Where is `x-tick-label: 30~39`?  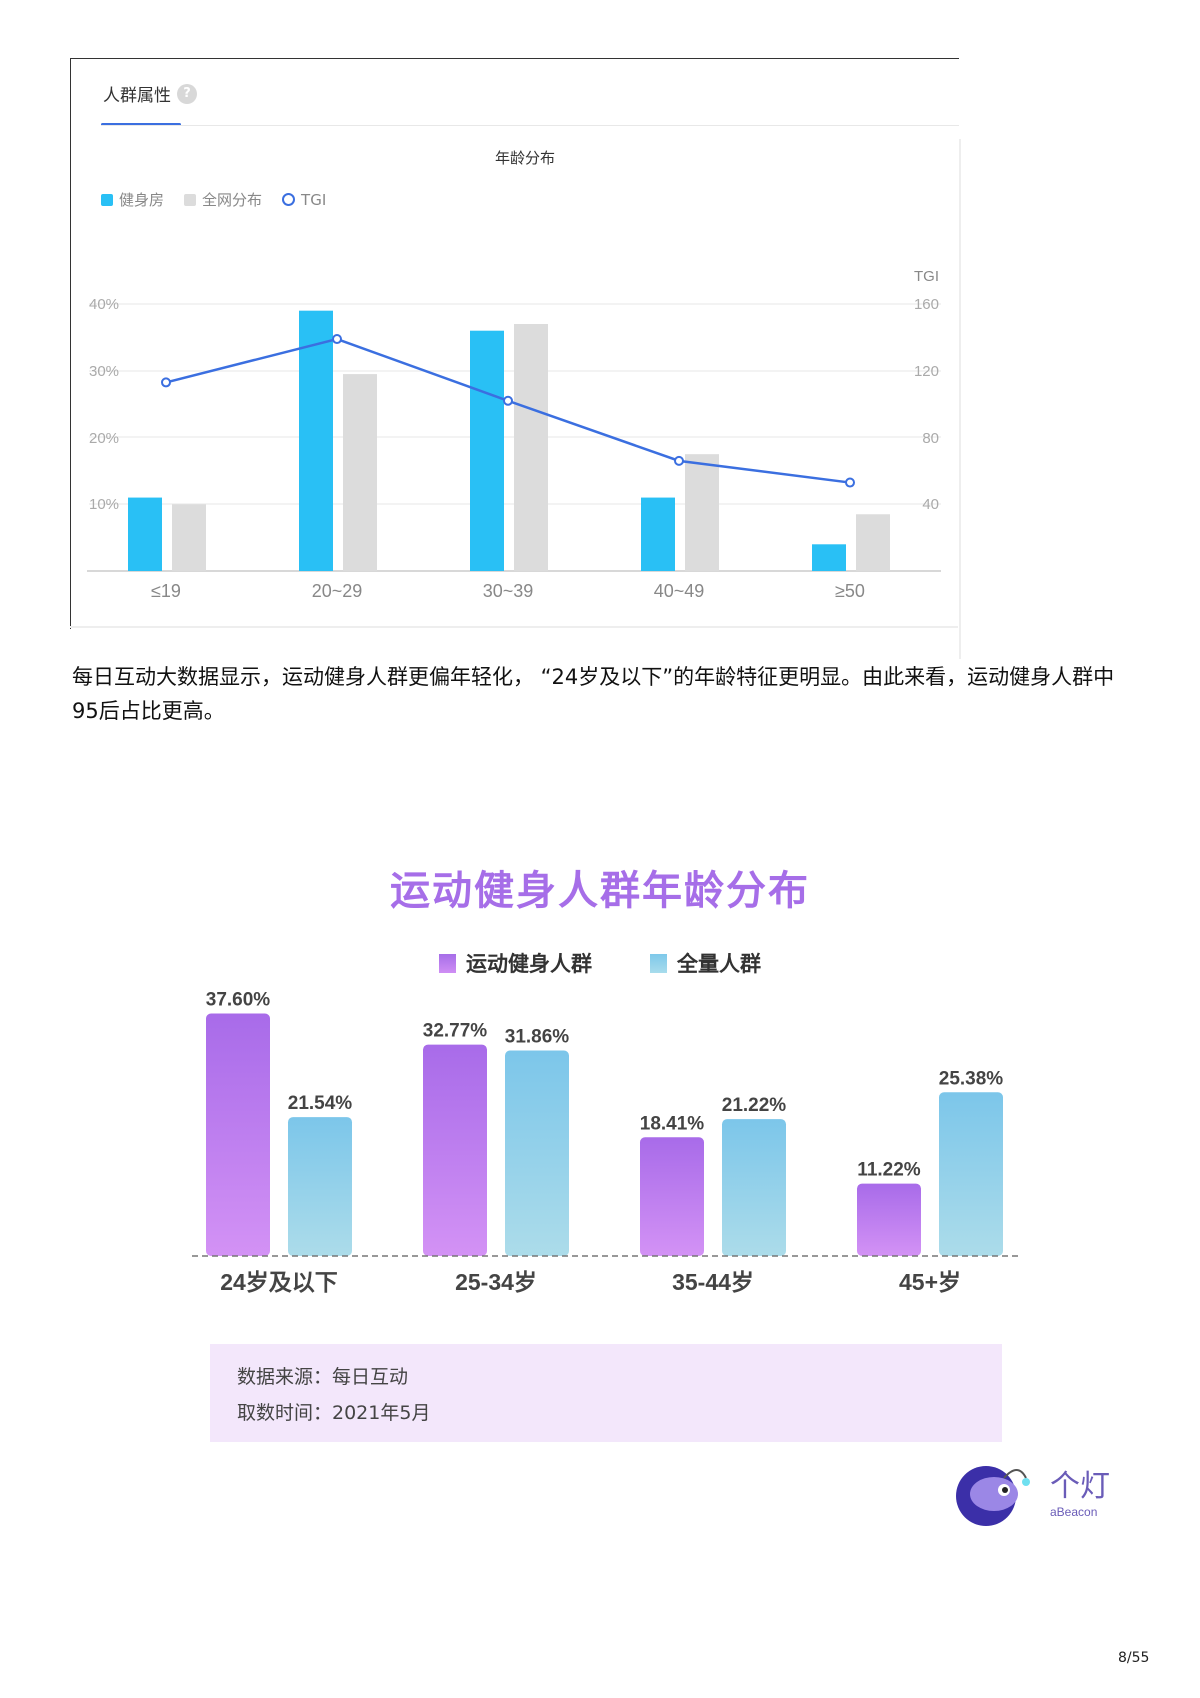
x-tick-label: 30~39 is located at coordinates (508, 591).